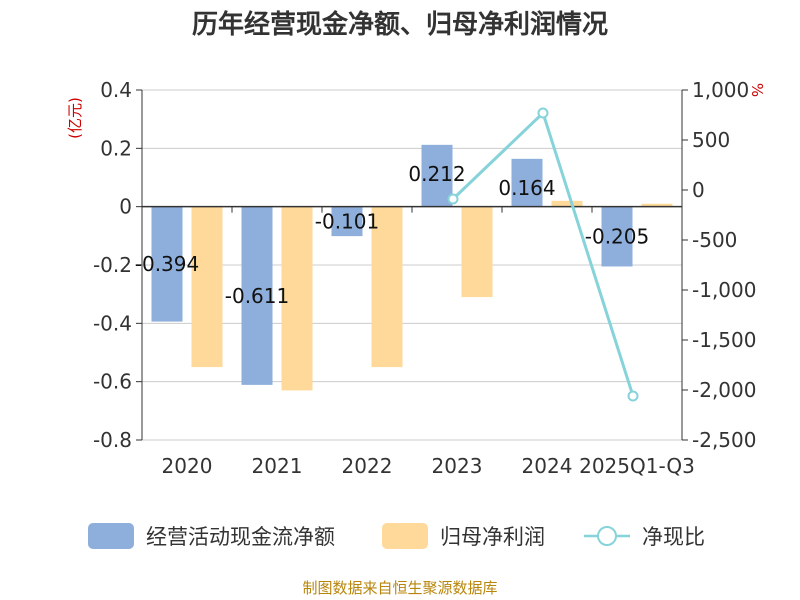 This screenshot has height=600, width=800. Describe the element at coordinates (187, 466) in the screenshot. I see `category-label: 2020` at that location.